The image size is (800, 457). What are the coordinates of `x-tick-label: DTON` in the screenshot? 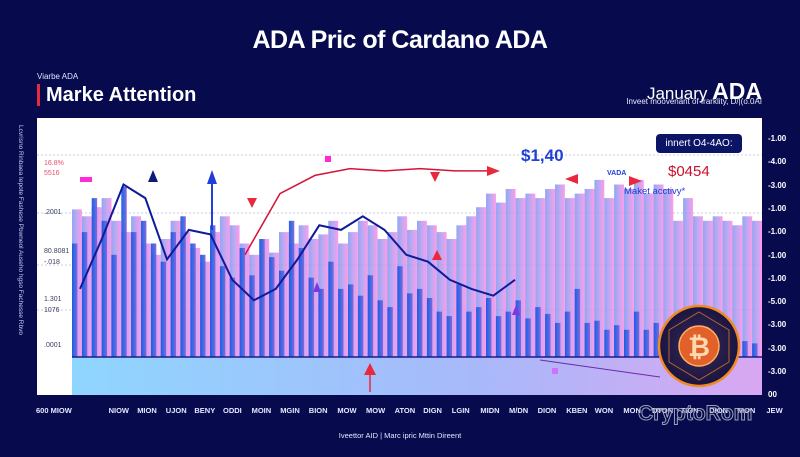 It's located at (663, 410).